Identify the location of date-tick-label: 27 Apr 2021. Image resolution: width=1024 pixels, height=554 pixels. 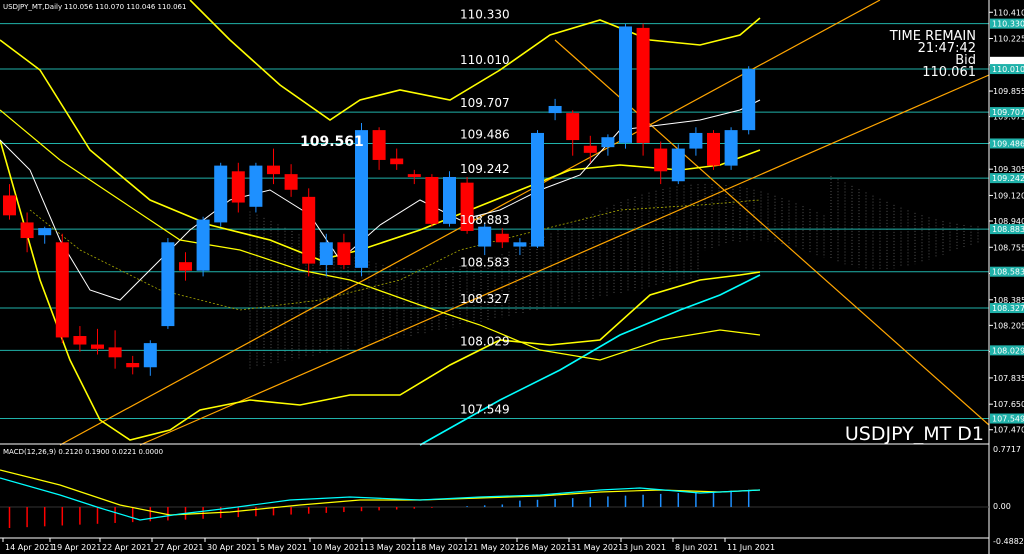
(178, 547).